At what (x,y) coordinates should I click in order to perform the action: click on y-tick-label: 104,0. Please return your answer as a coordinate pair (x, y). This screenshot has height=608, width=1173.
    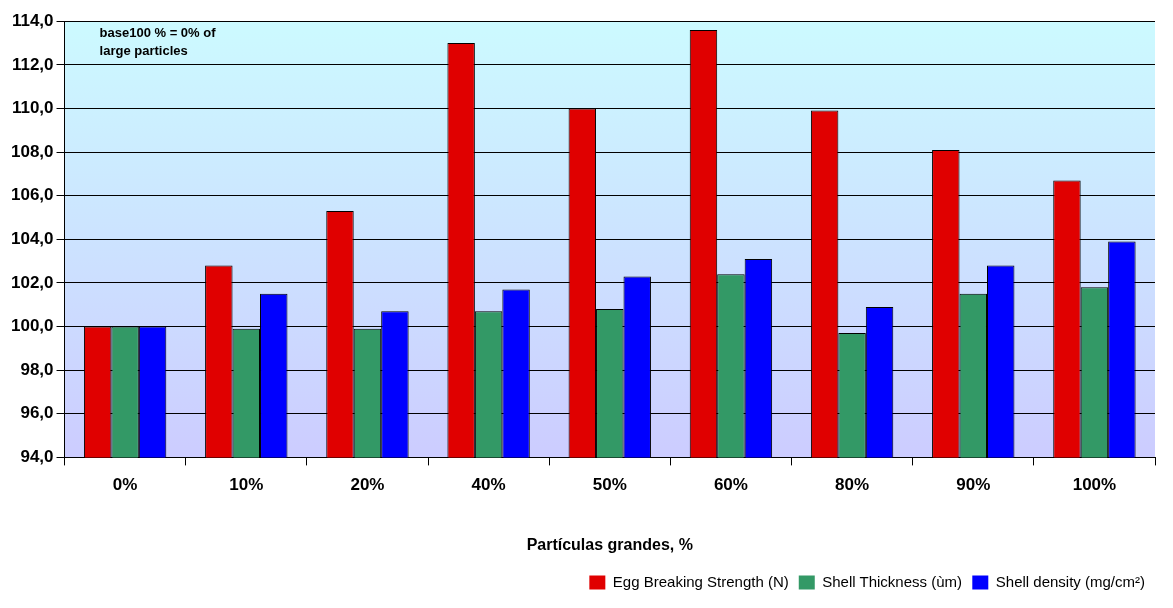
    Looking at the image, I should click on (32, 238).